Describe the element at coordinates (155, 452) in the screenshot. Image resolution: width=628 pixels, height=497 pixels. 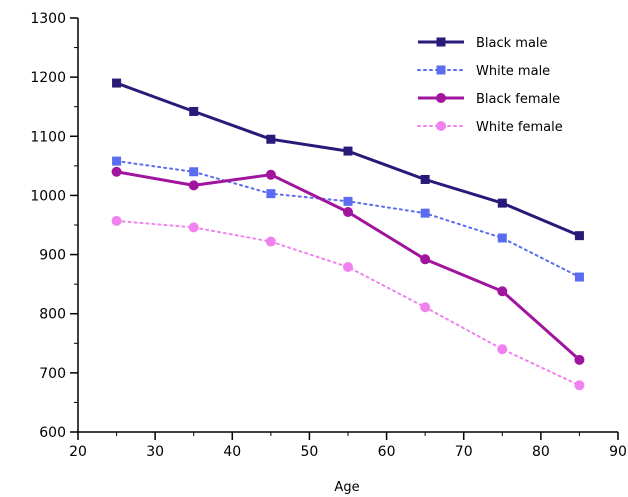
I see `x-tick-label: 30` at that location.